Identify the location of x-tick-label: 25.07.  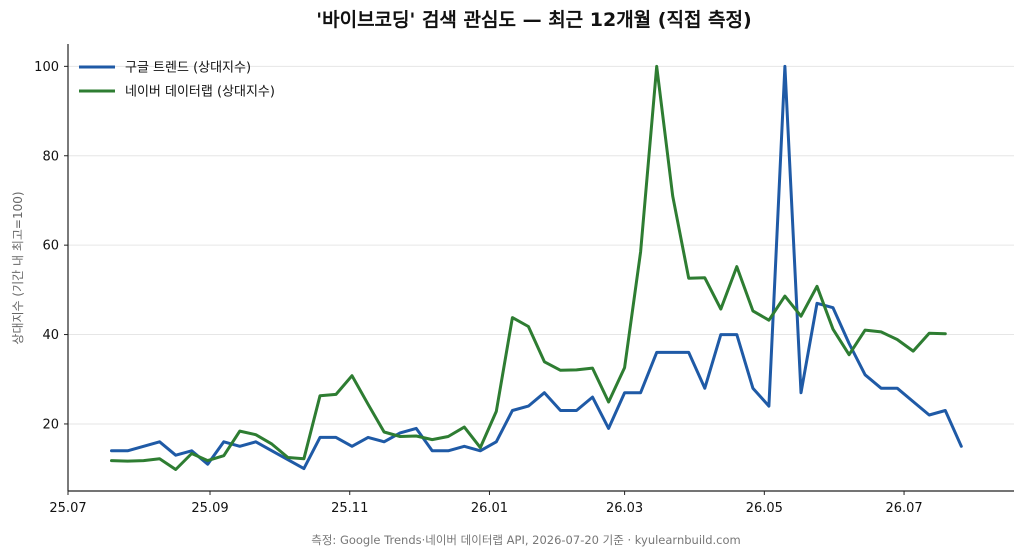
(67, 508).